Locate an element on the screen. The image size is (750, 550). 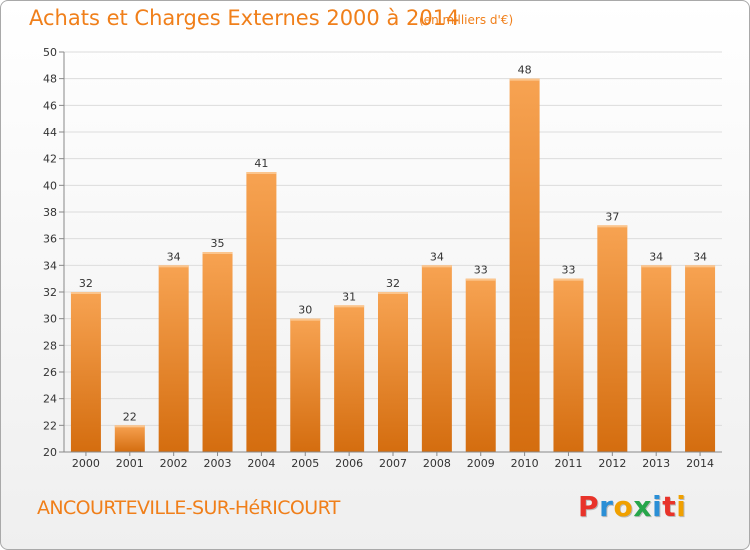
x-tick-label: 2012 is located at coordinates (612, 463).